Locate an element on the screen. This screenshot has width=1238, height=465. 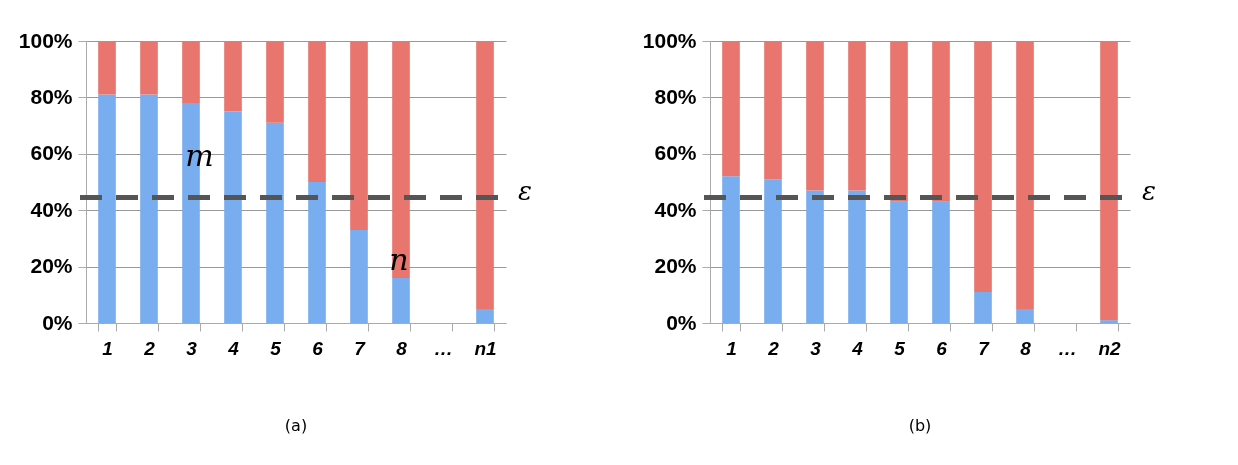
x-tick-label: n1 is located at coordinates (485, 348).